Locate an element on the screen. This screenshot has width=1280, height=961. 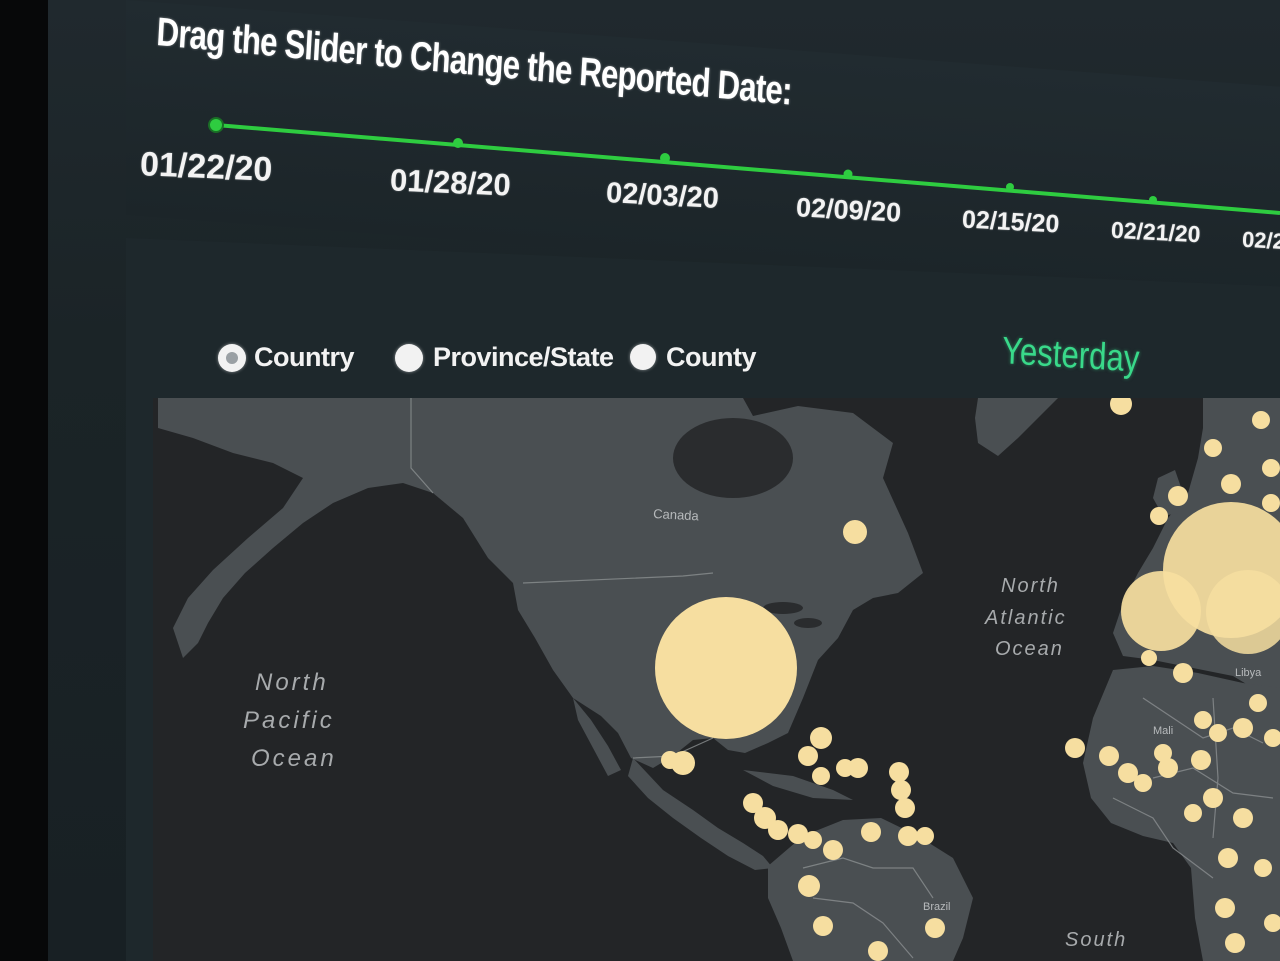
bubble-italy is located at coordinates (1243, 612).